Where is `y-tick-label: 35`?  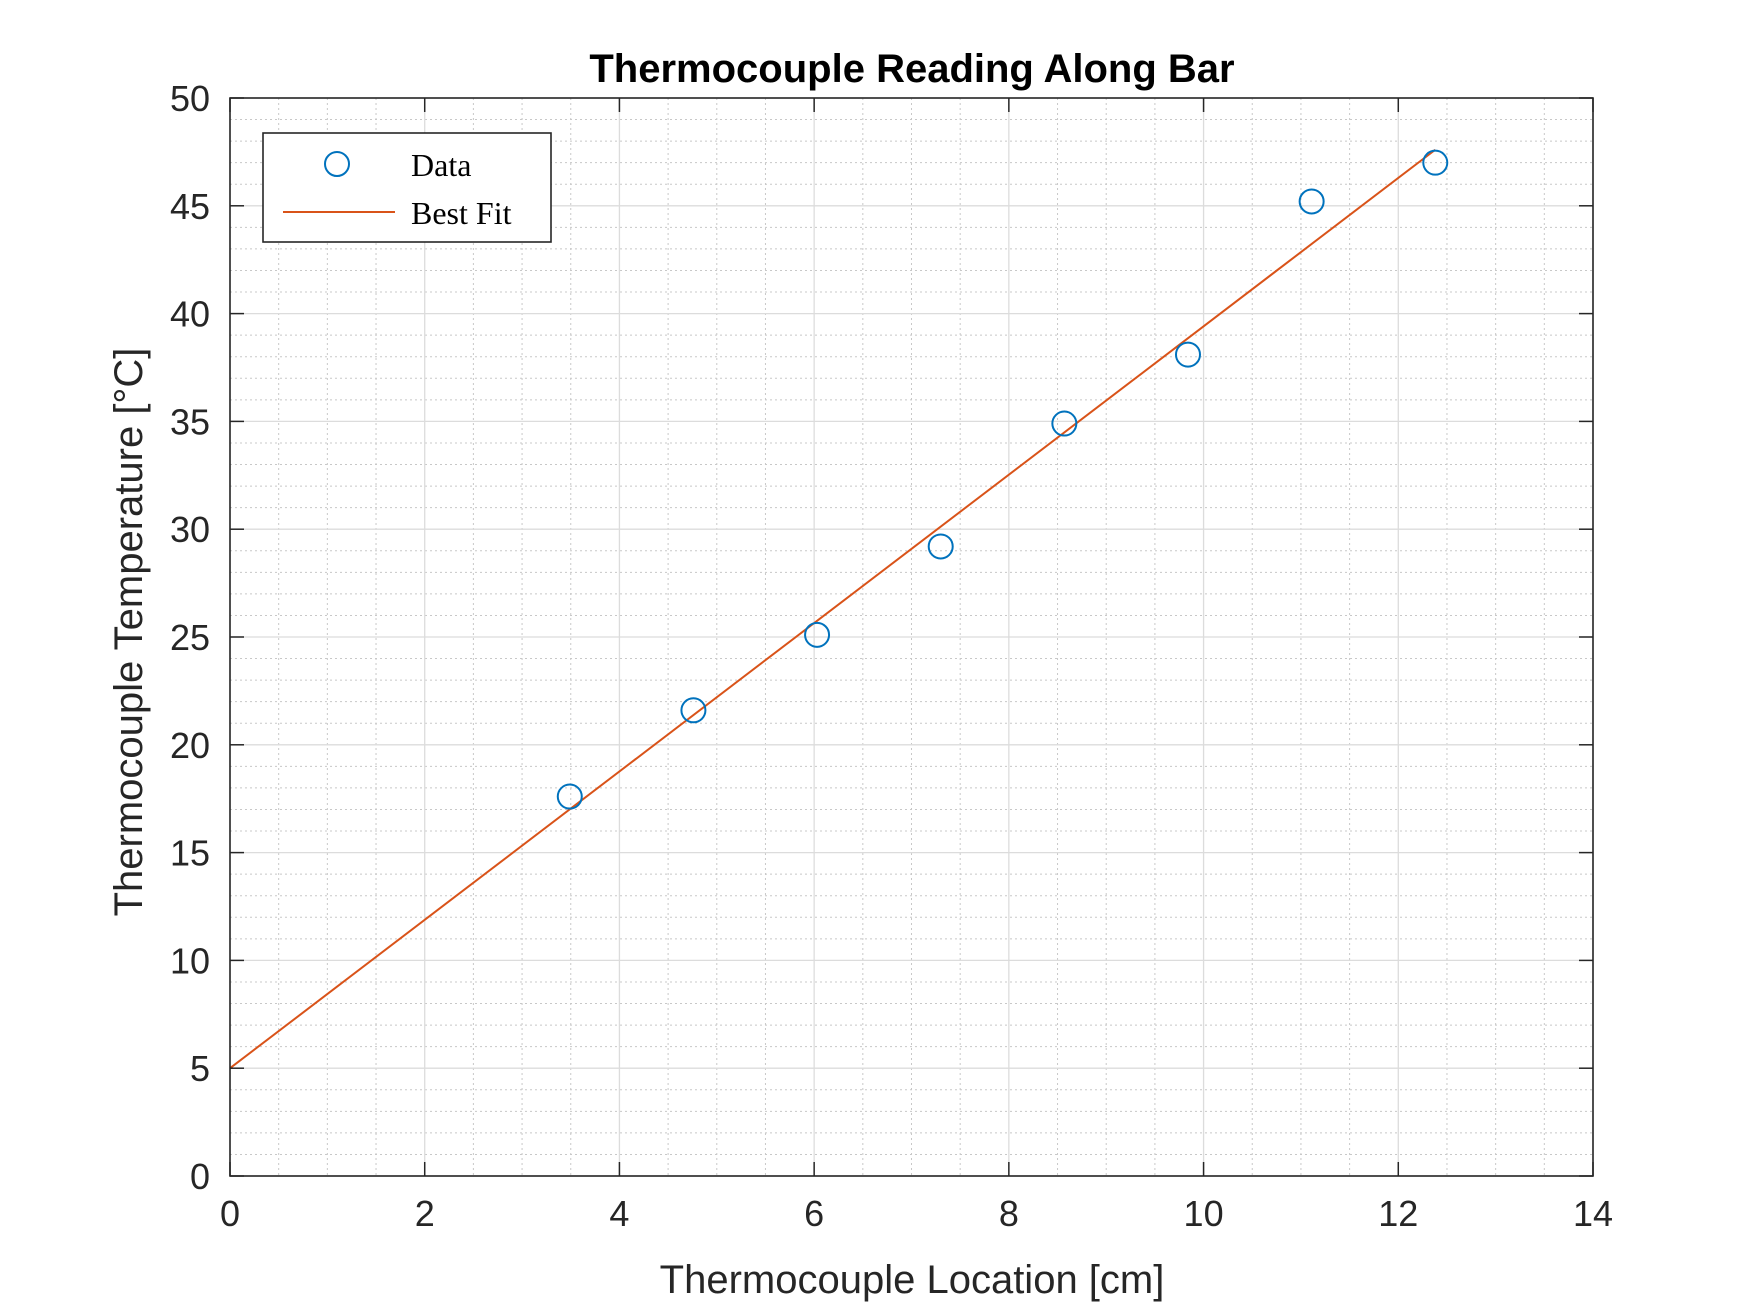
y-tick-label: 35 is located at coordinates (190, 421).